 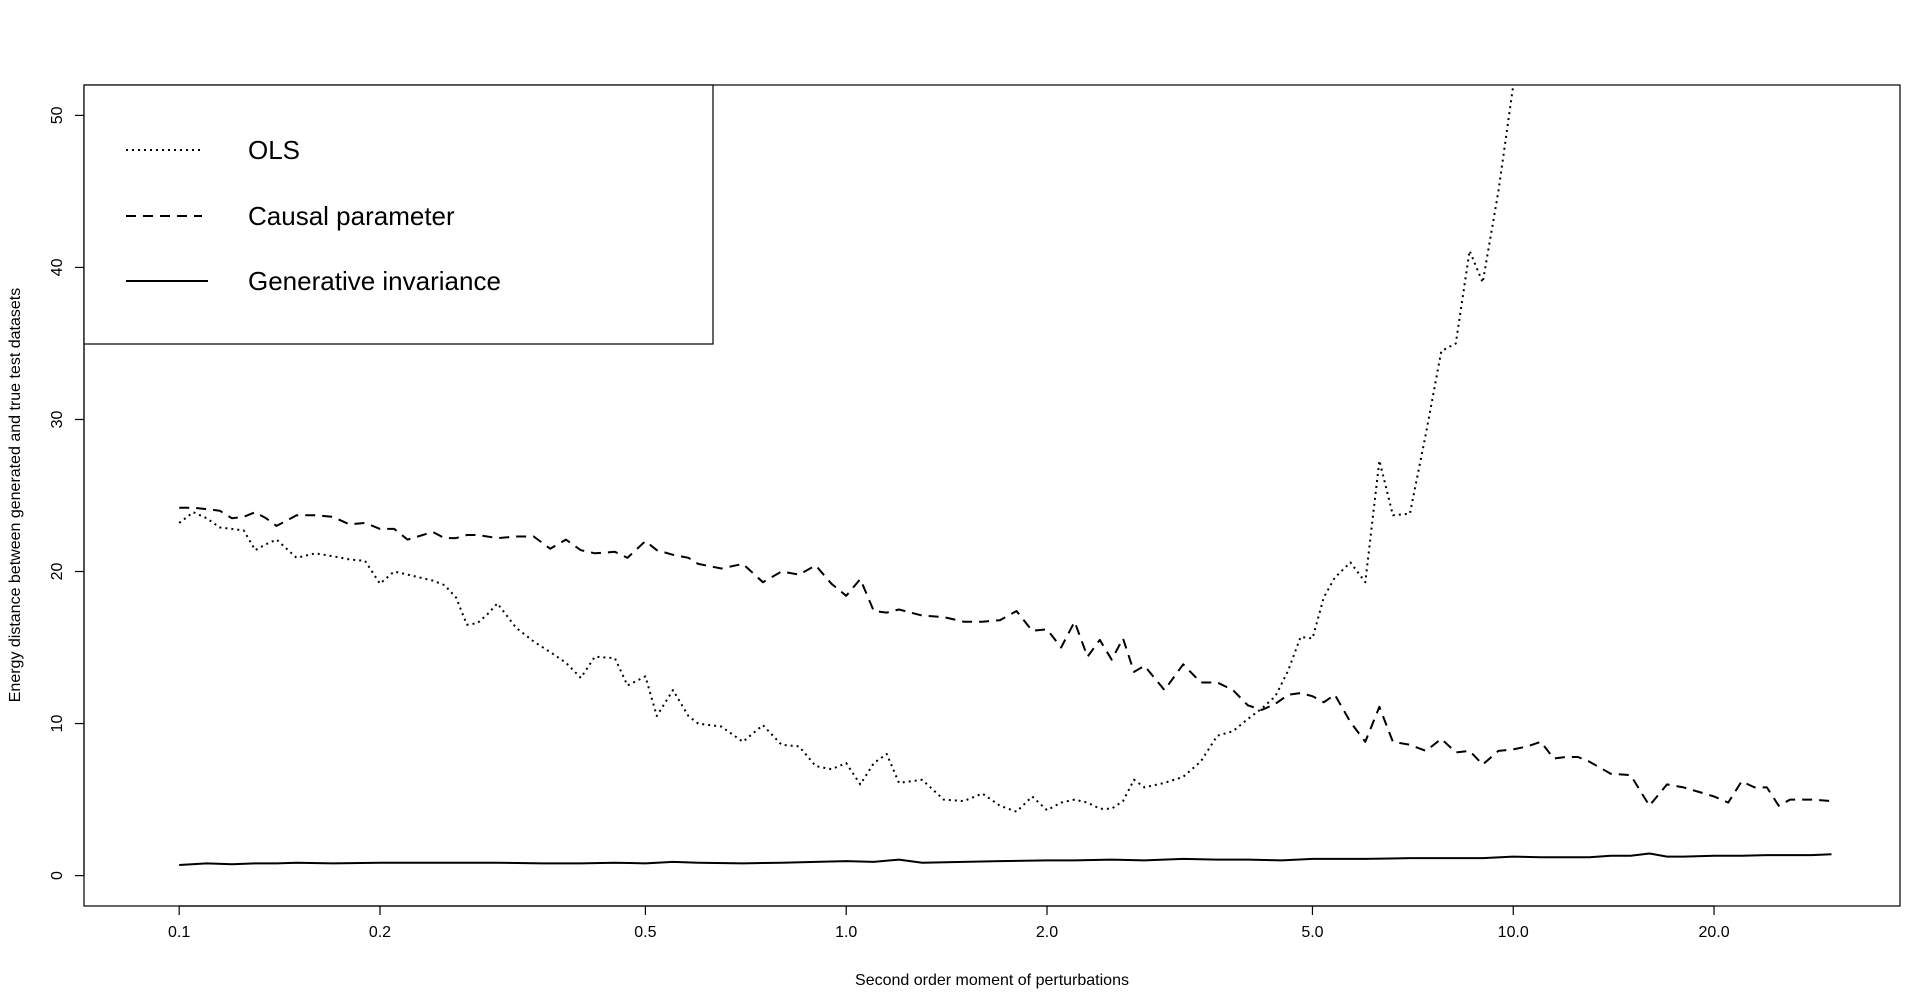 What do you see at coordinates (57, 419) in the screenshot?
I see `y-tick-label: 30` at bounding box center [57, 419].